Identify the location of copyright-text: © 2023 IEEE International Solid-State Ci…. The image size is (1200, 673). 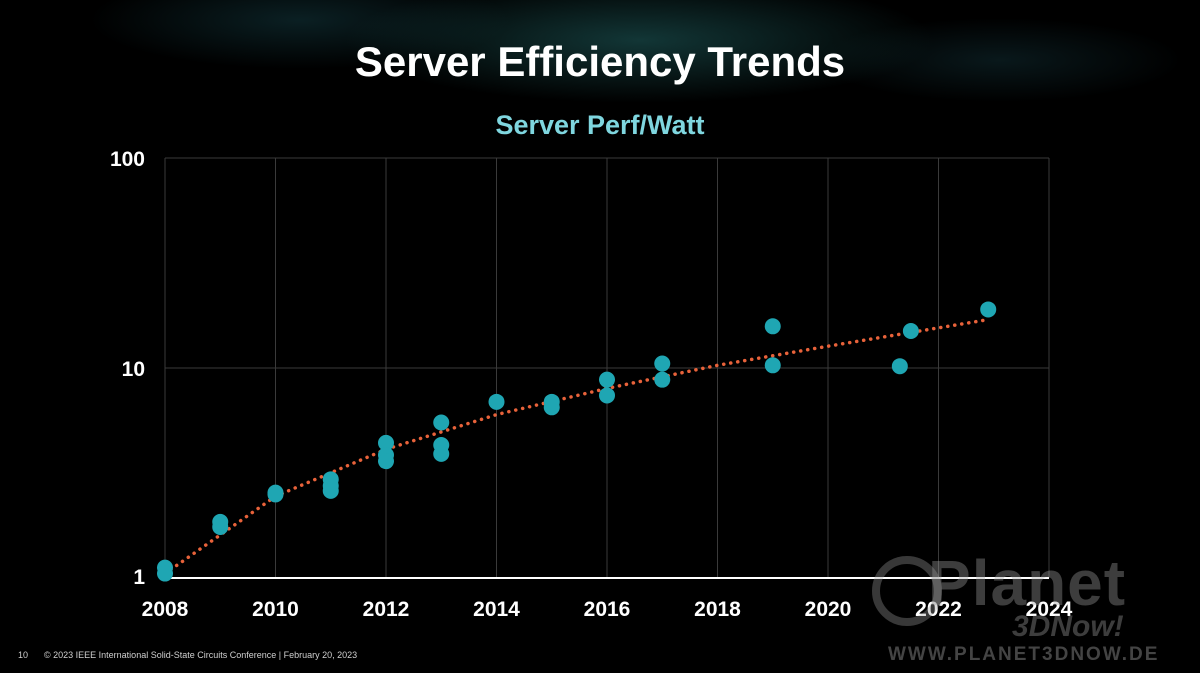
(201, 655).